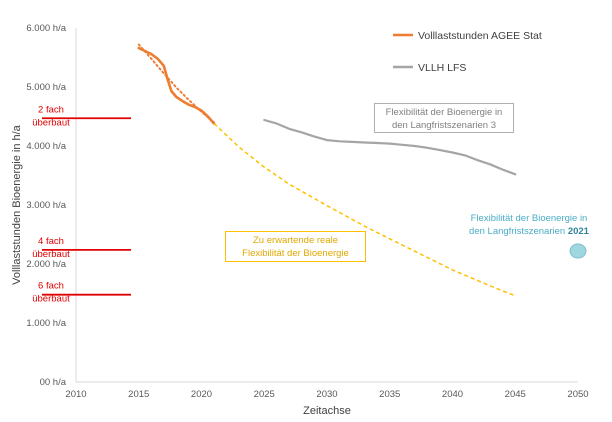 The width and height of the screenshot is (612, 422). Describe the element at coordinates (17, 204) in the screenshot. I see `y-axis-title: Volllaststunden Bioenergie in h/a` at that location.